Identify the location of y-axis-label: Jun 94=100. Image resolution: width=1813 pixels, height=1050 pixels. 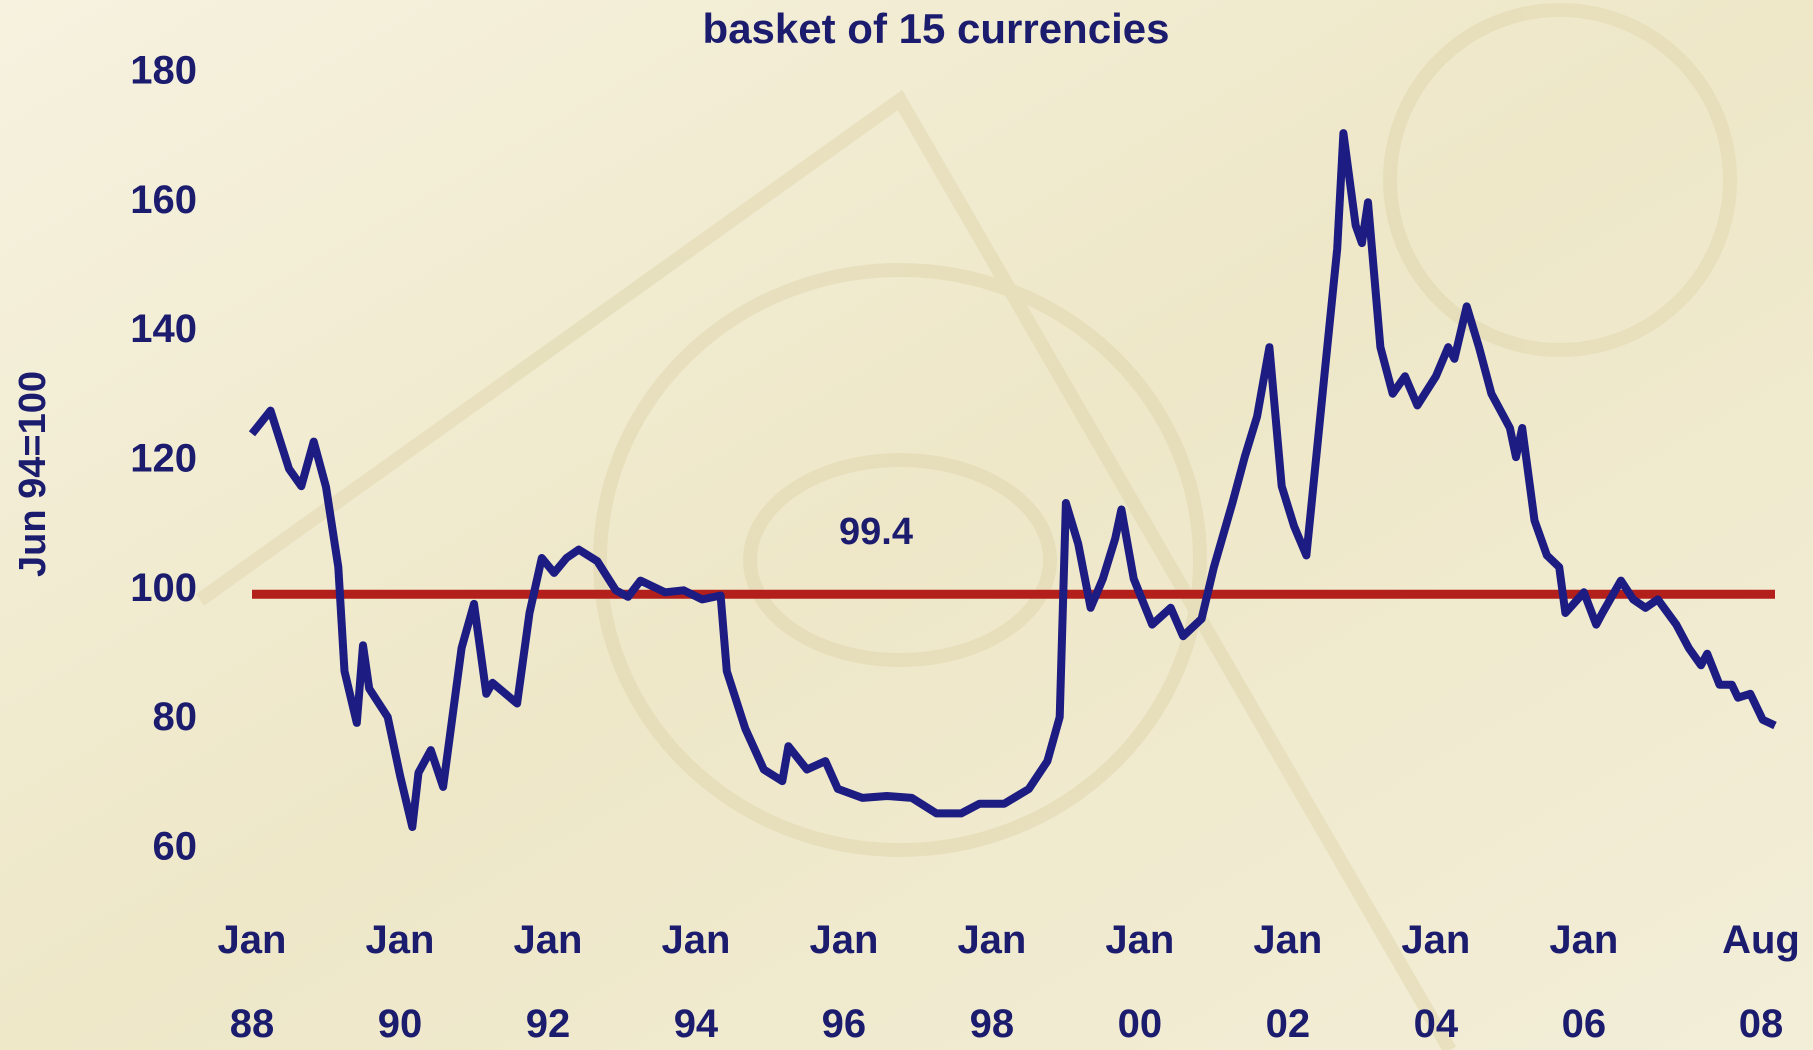
(33, 474).